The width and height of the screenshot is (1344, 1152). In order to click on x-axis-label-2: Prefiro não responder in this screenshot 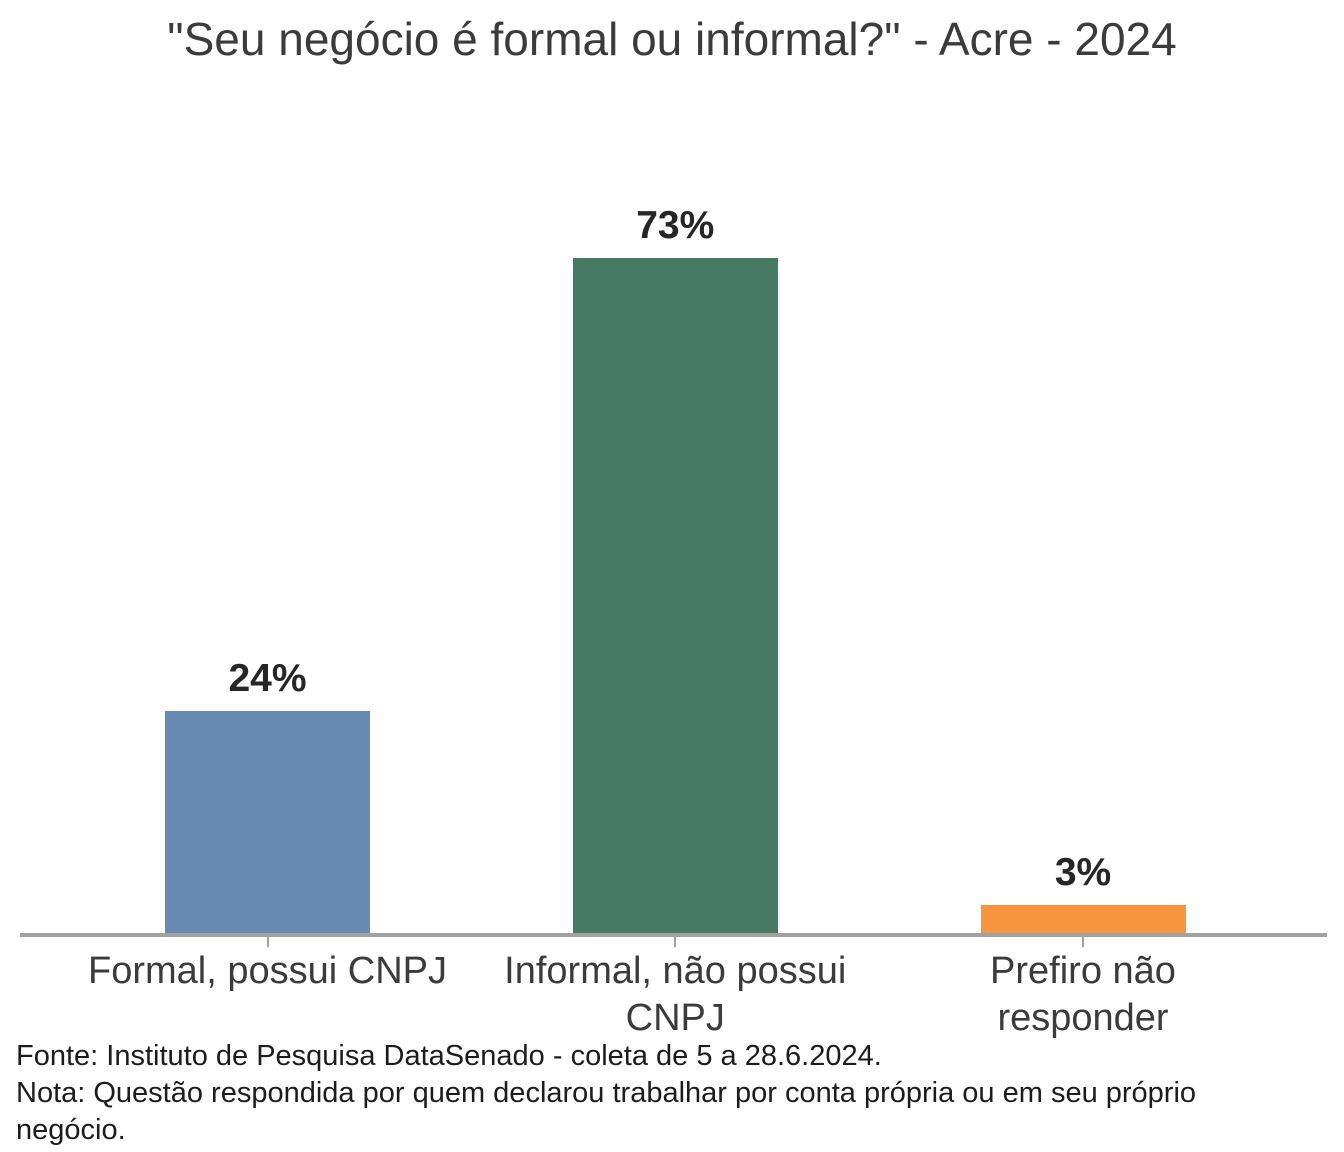, I will do `click(1083, 995)`.